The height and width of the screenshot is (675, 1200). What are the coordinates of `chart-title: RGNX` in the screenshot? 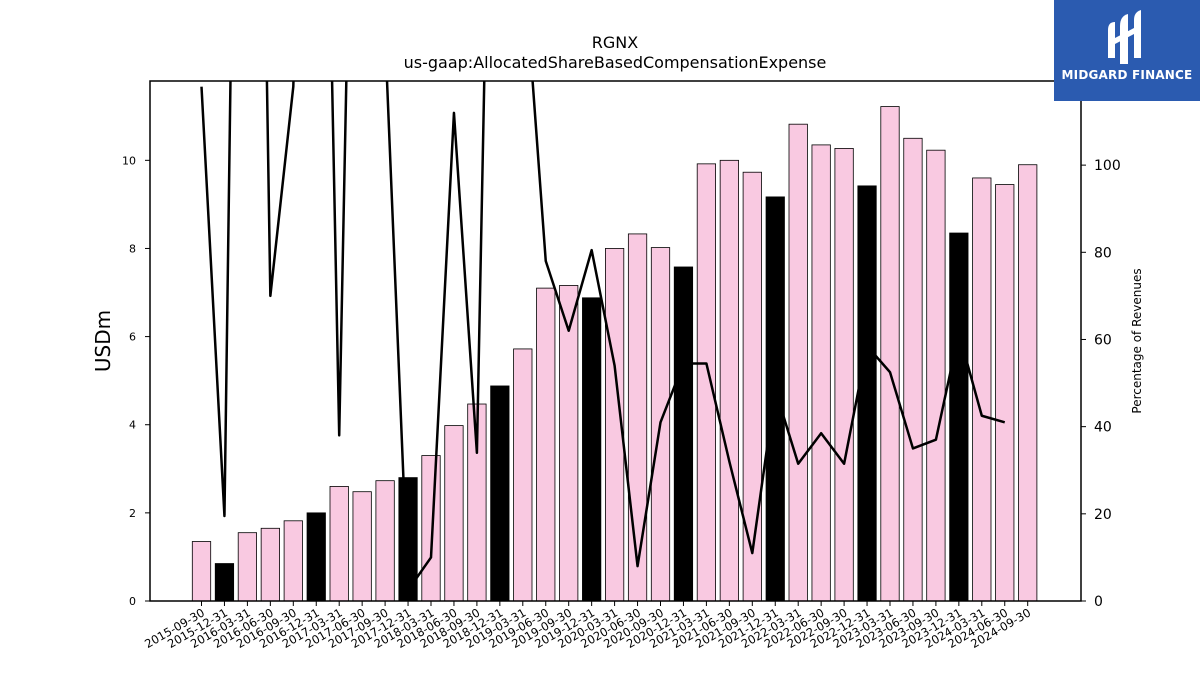 It's located at (615, 42).